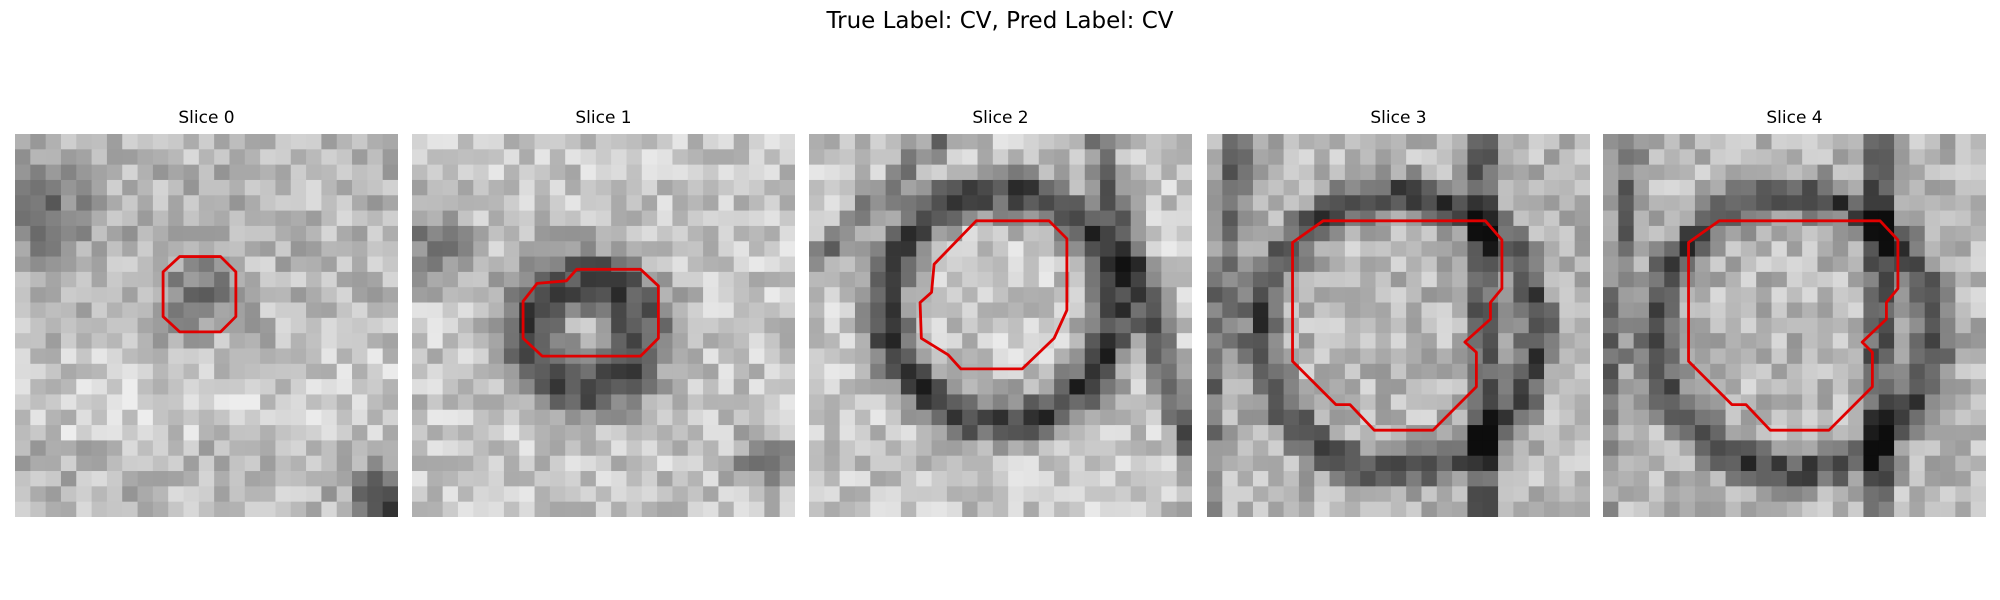  Describe the element at coordinates (1398, 312) in the screenshot. I see `panel: Slice 3` at that location.